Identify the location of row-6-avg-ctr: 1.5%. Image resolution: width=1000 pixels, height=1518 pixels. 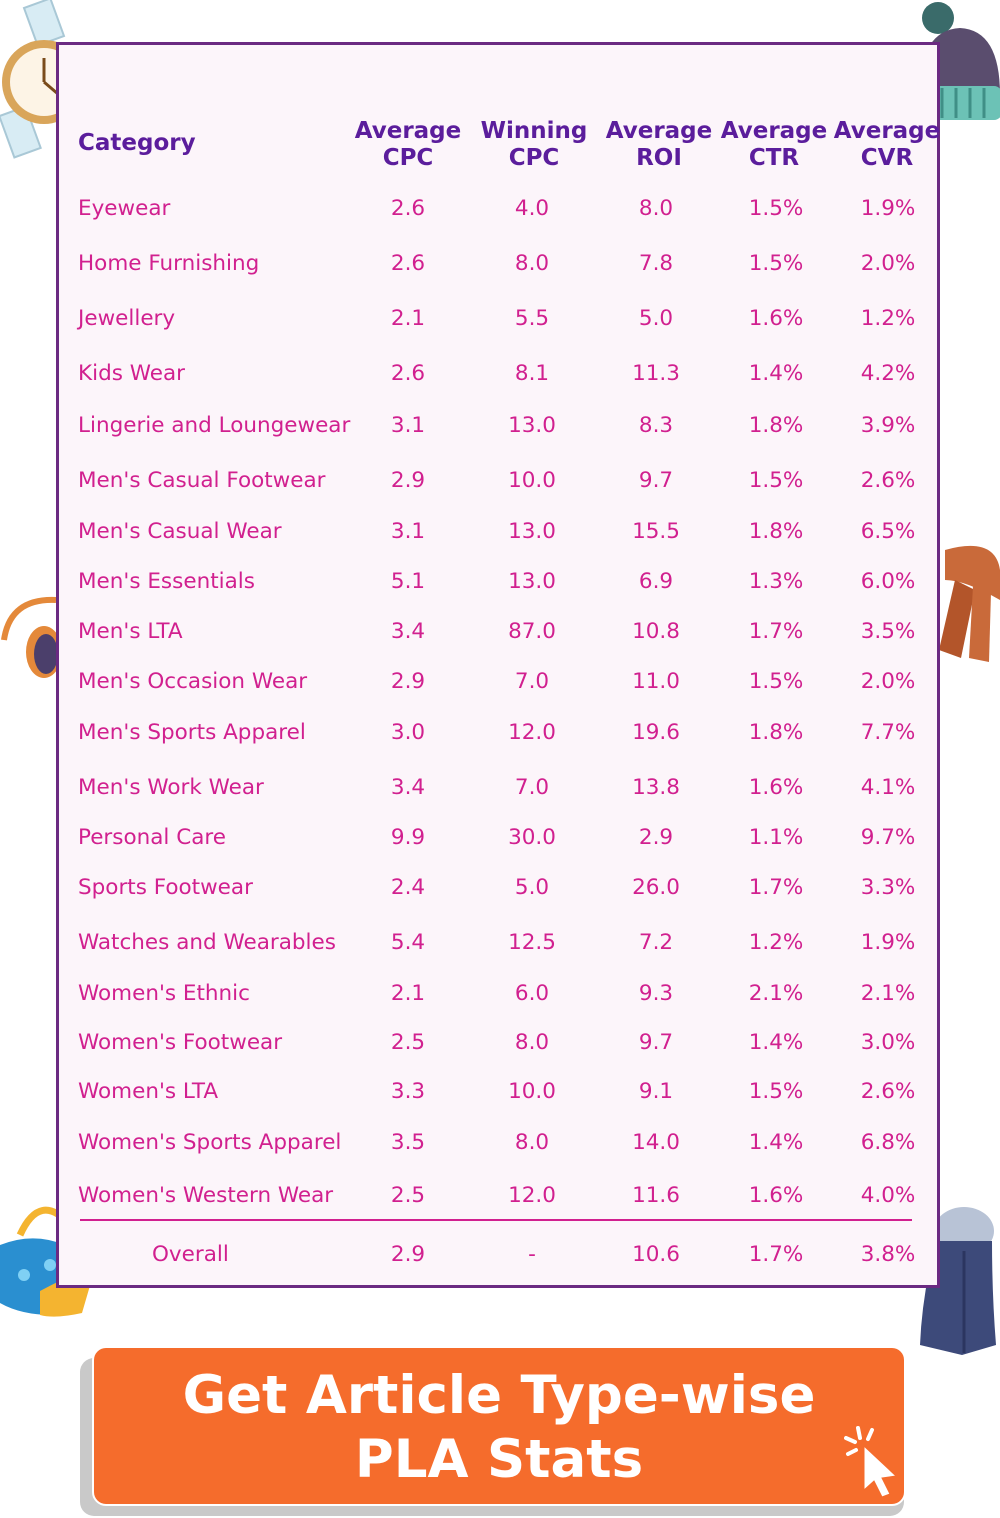
(776, 480).